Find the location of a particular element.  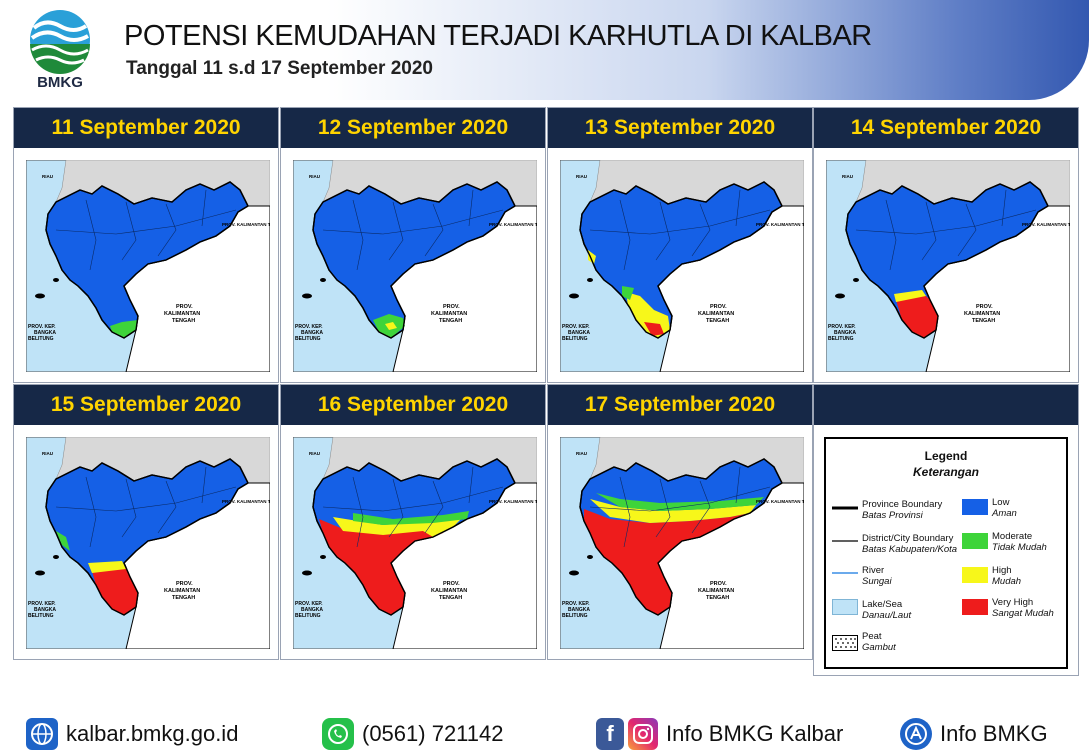

panel-date: 12 September 2020 is located at coordinates (413, 128).